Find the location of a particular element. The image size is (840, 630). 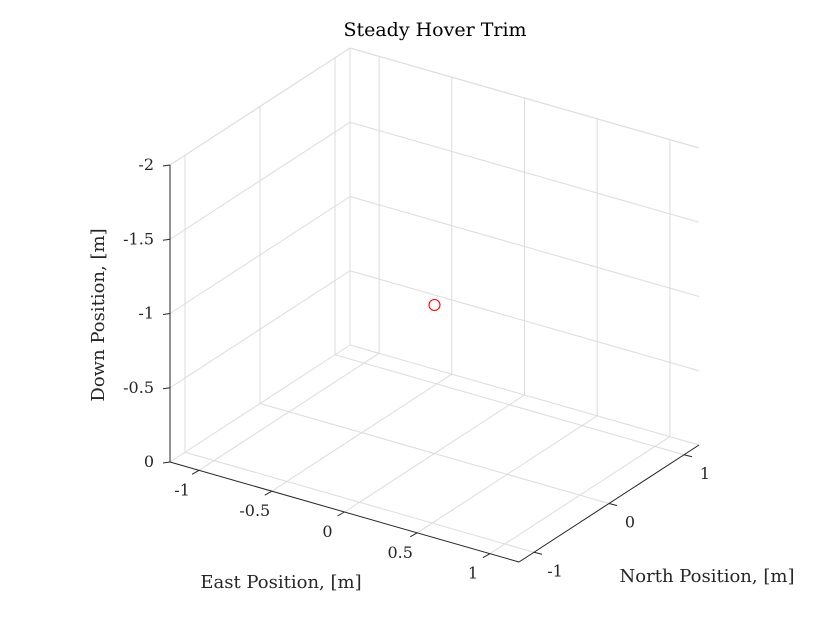

data-points is located at coordinates (434, 305).